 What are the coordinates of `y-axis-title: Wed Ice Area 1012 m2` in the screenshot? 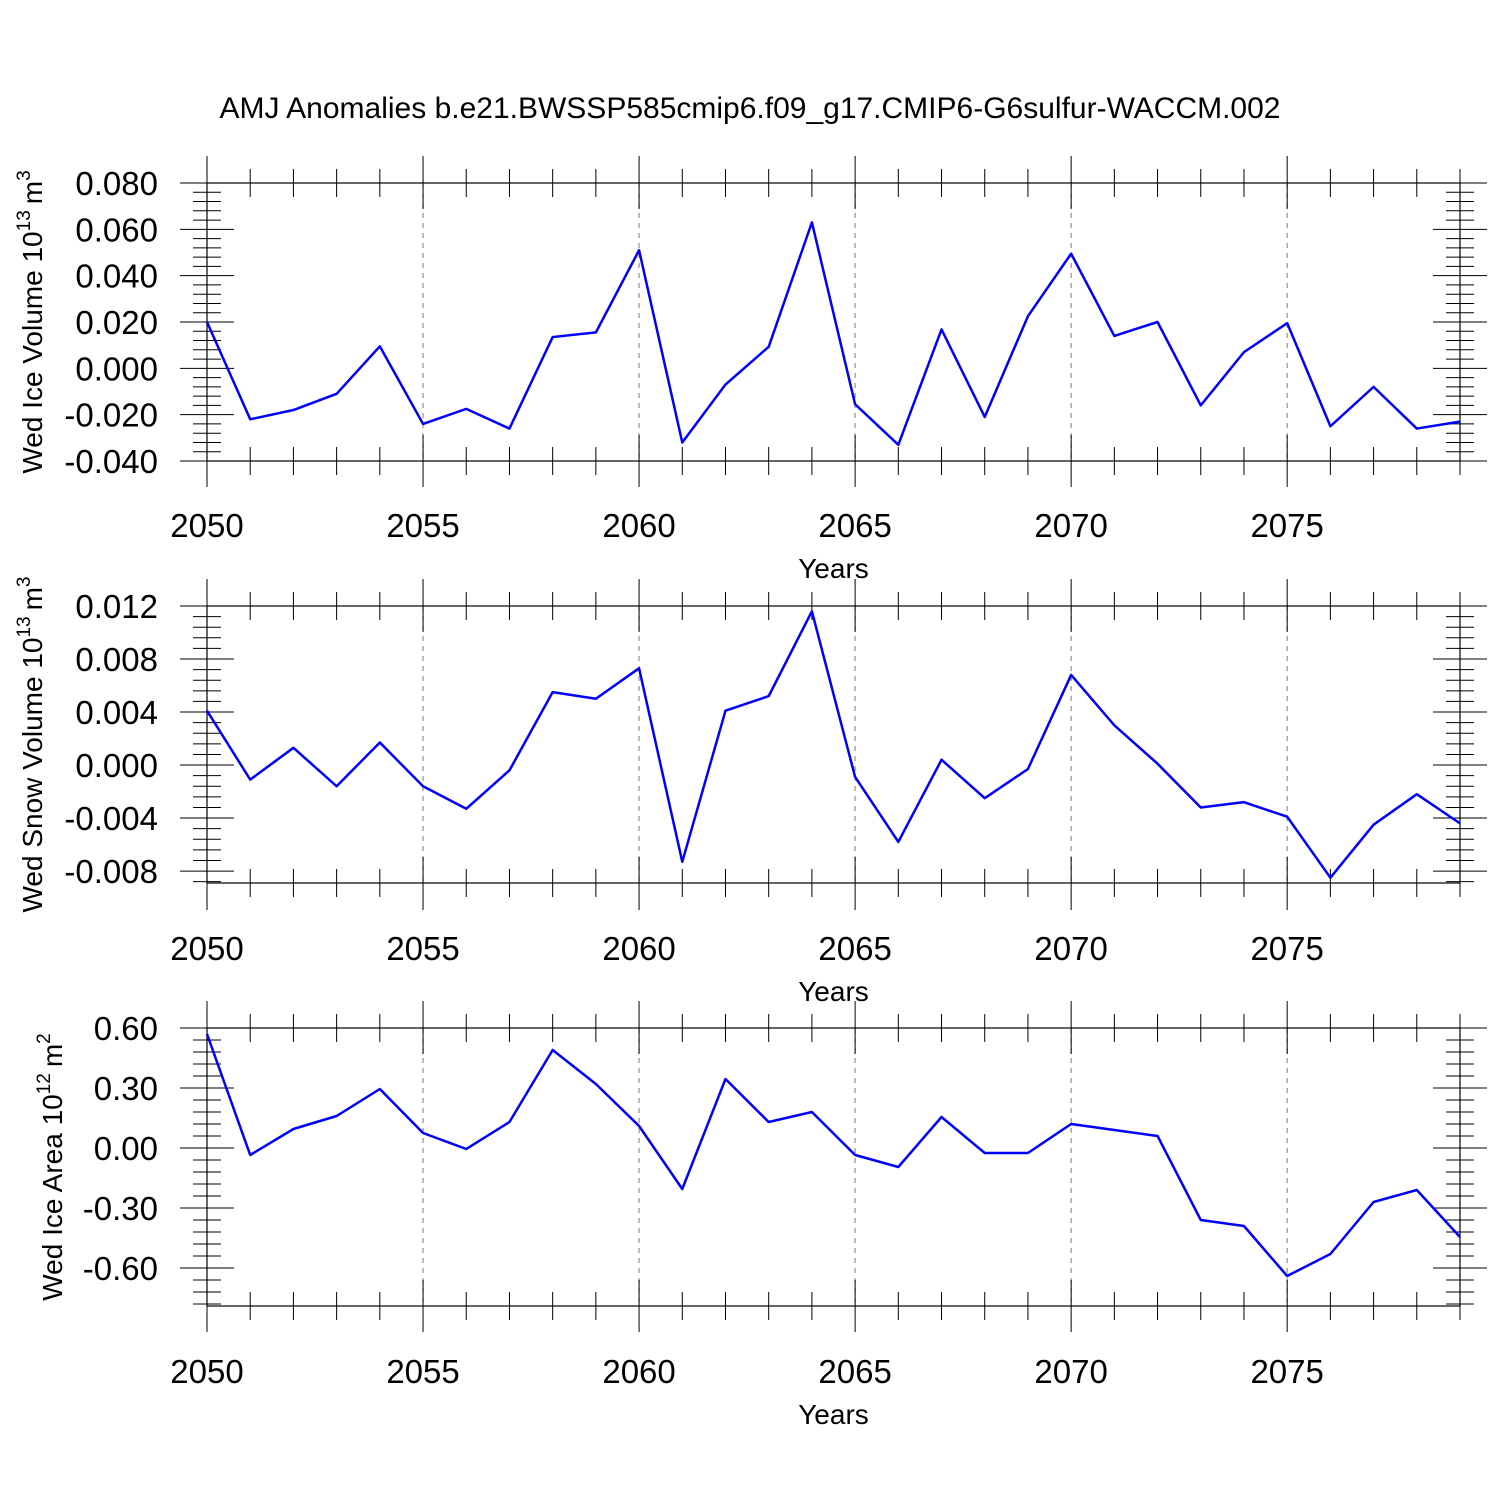 It's located at (51, 1167).